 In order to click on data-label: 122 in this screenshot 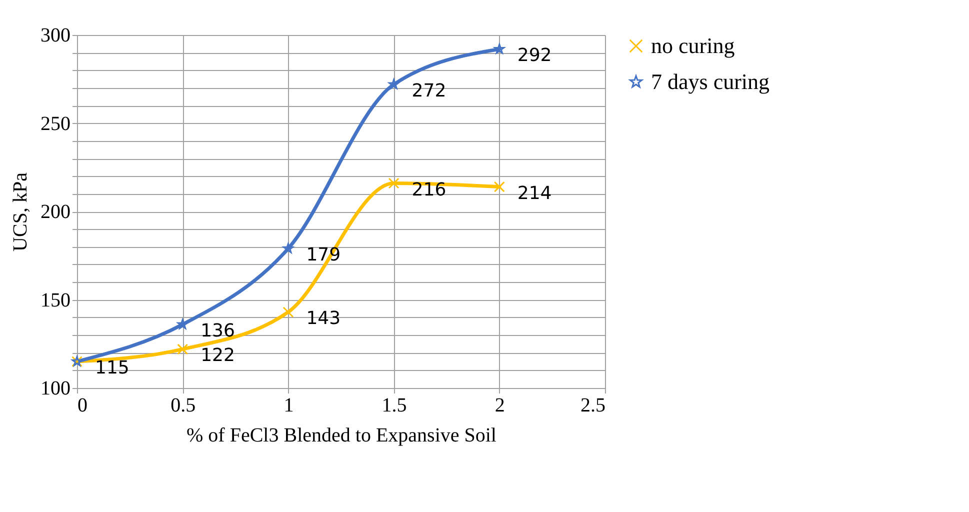, I will do `click(217, 355)`.